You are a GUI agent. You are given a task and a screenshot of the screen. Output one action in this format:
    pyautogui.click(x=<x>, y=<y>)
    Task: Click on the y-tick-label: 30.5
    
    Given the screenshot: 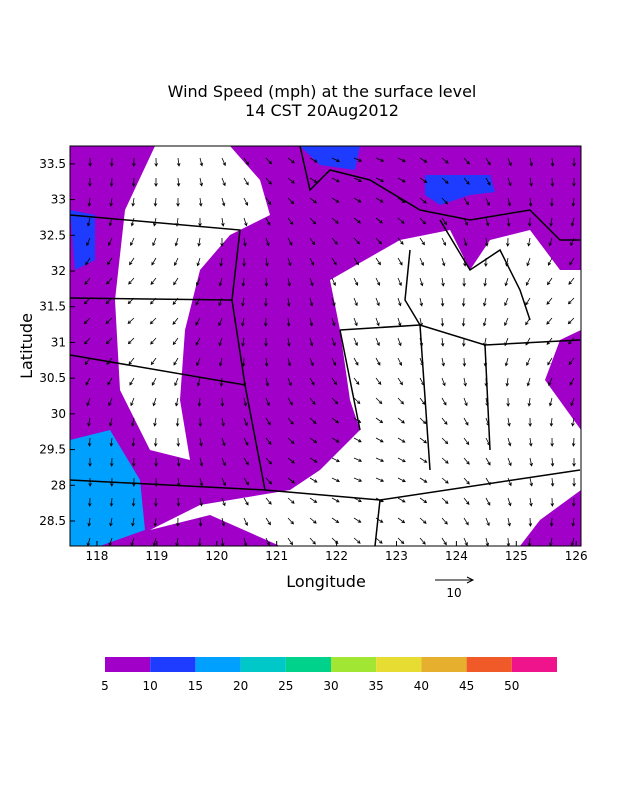 What is the action you would take?
    pyautogui.click(x=52, y=378)
    